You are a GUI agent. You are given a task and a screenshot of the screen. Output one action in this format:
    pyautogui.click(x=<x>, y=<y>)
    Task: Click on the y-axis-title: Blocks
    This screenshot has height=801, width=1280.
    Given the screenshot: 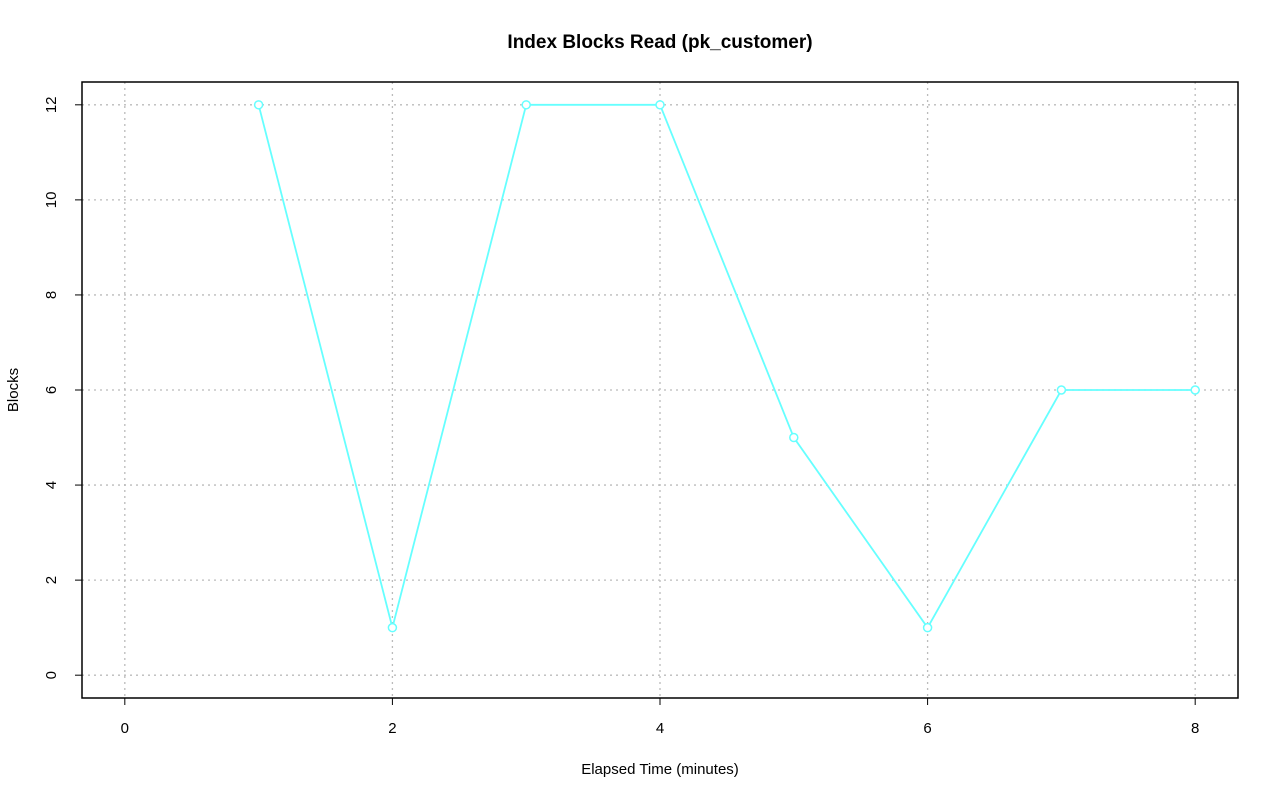 What is the action you would take?
    pyautogui.click(x=13, y=390)
    